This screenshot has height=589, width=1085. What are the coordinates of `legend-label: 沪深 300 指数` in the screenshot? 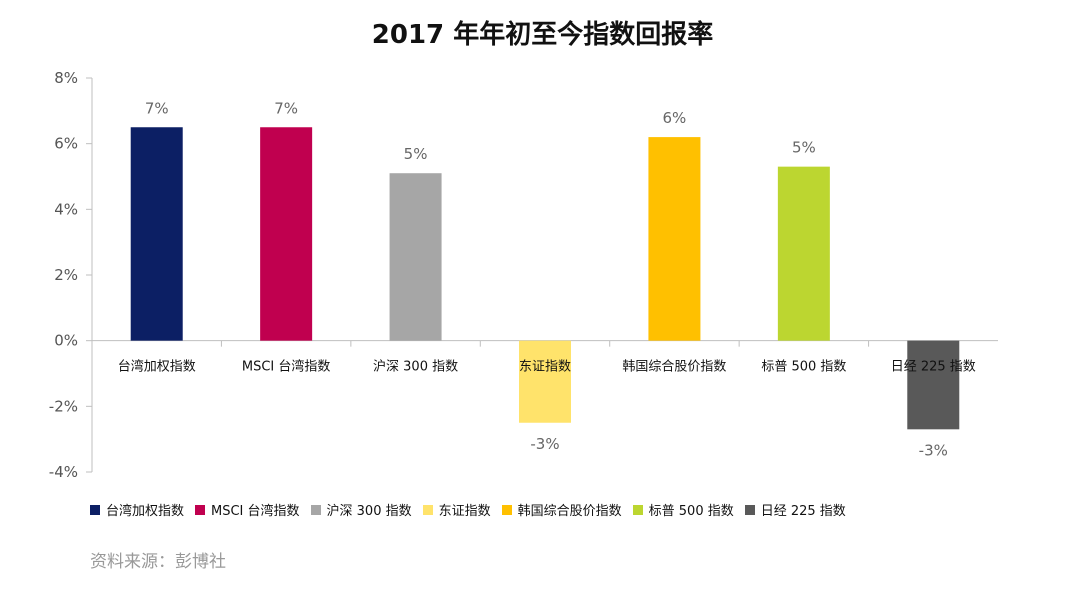 It's located at (369, 511).